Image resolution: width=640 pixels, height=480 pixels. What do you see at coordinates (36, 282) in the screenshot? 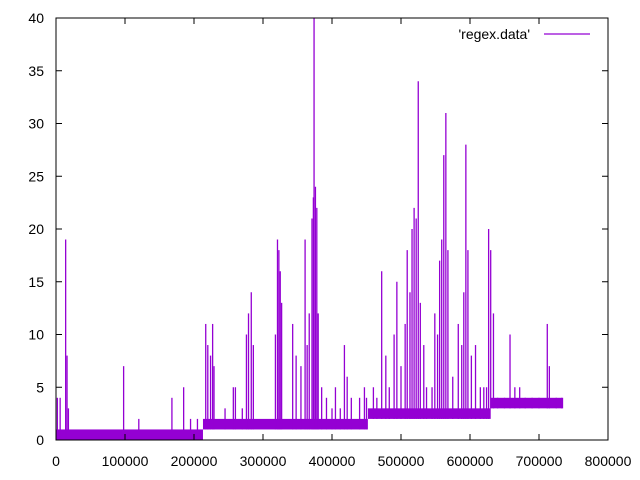
I see `y-tick-label: 15` at bounding box center [36, 282].